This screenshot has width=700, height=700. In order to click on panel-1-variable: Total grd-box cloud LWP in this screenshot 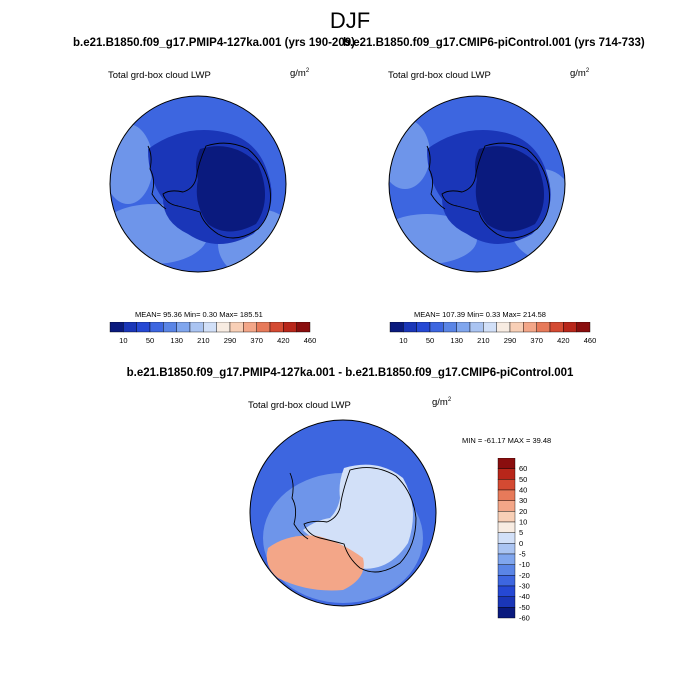, I will do `click(159, 75)`.